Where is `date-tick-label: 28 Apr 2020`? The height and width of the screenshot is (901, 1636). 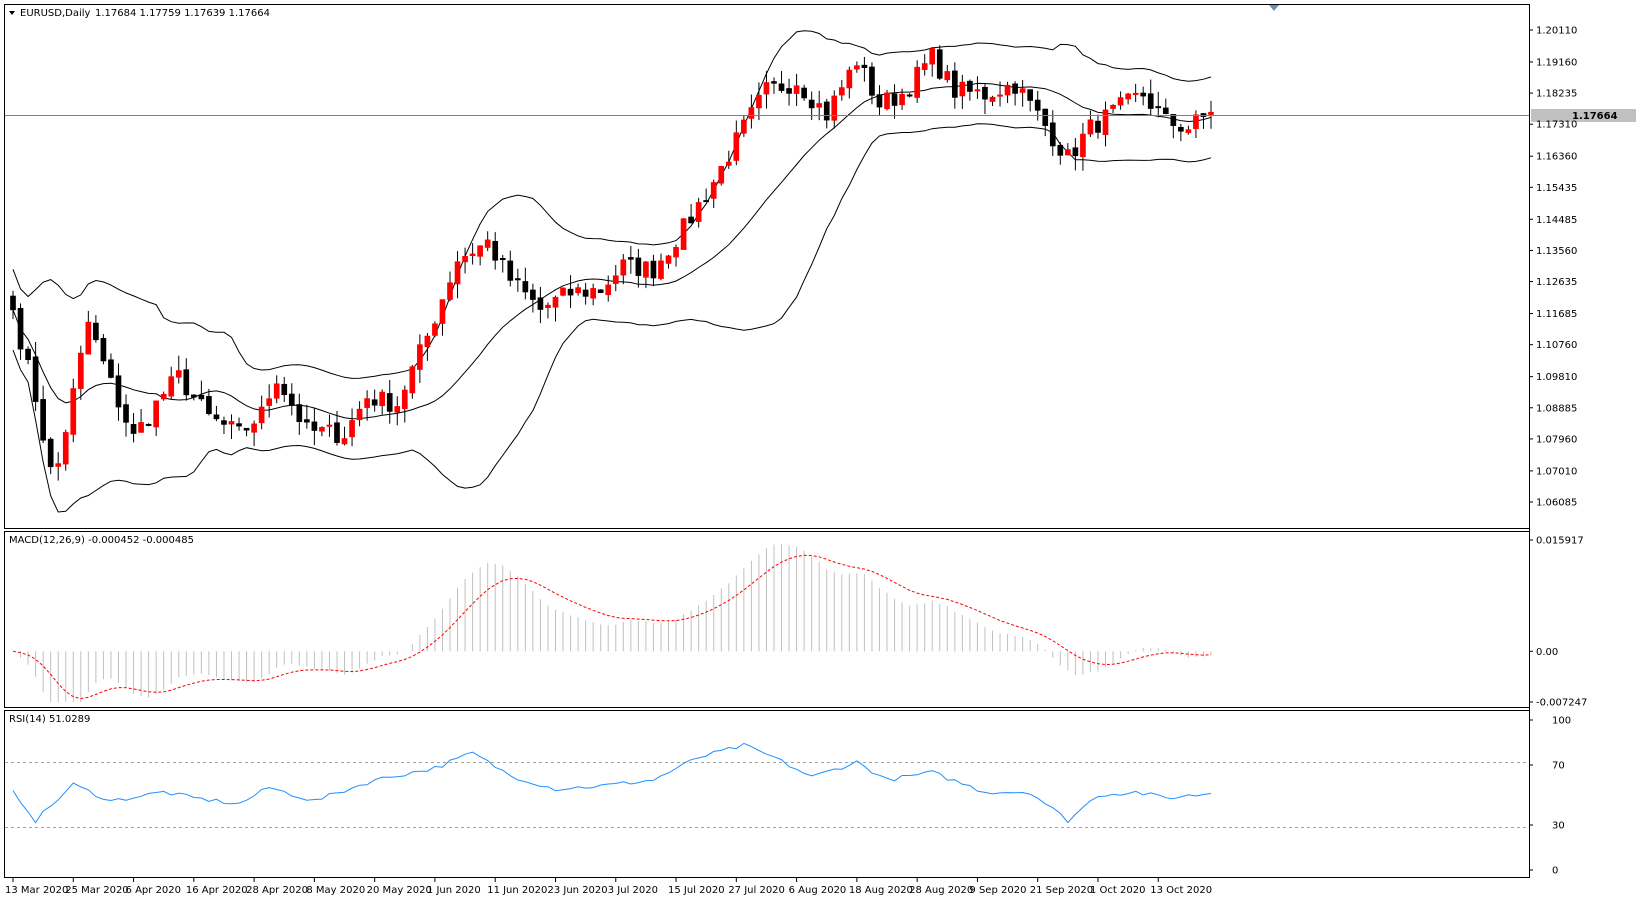
date-tick-label: 28 Apr 2020 is located at coordinates (277, 890).